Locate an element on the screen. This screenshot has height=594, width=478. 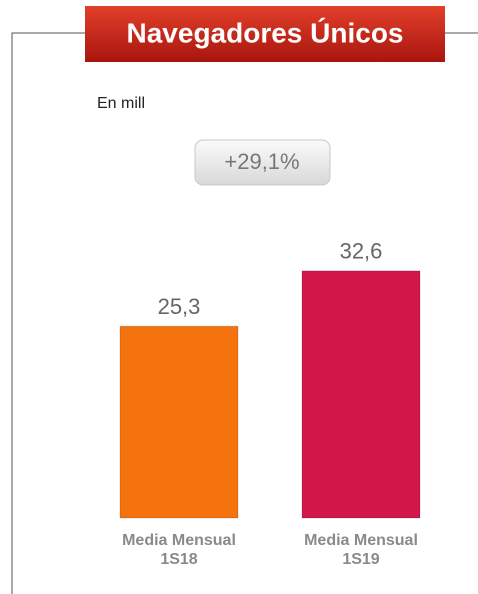
annotation-box is located at coordinates (262, 162).